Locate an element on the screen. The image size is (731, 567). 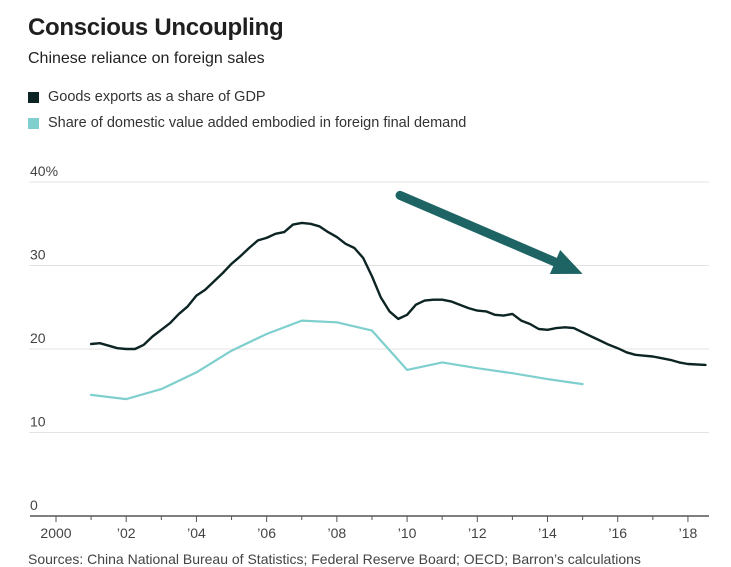
x-tick-label: 2000 is located at coordinates (55, 533).